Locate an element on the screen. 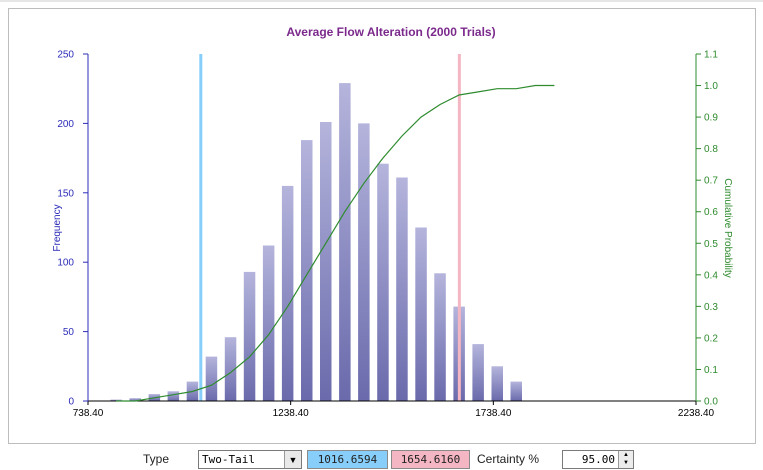  y-tick-label: 150 is located at coordinates (65, 193).